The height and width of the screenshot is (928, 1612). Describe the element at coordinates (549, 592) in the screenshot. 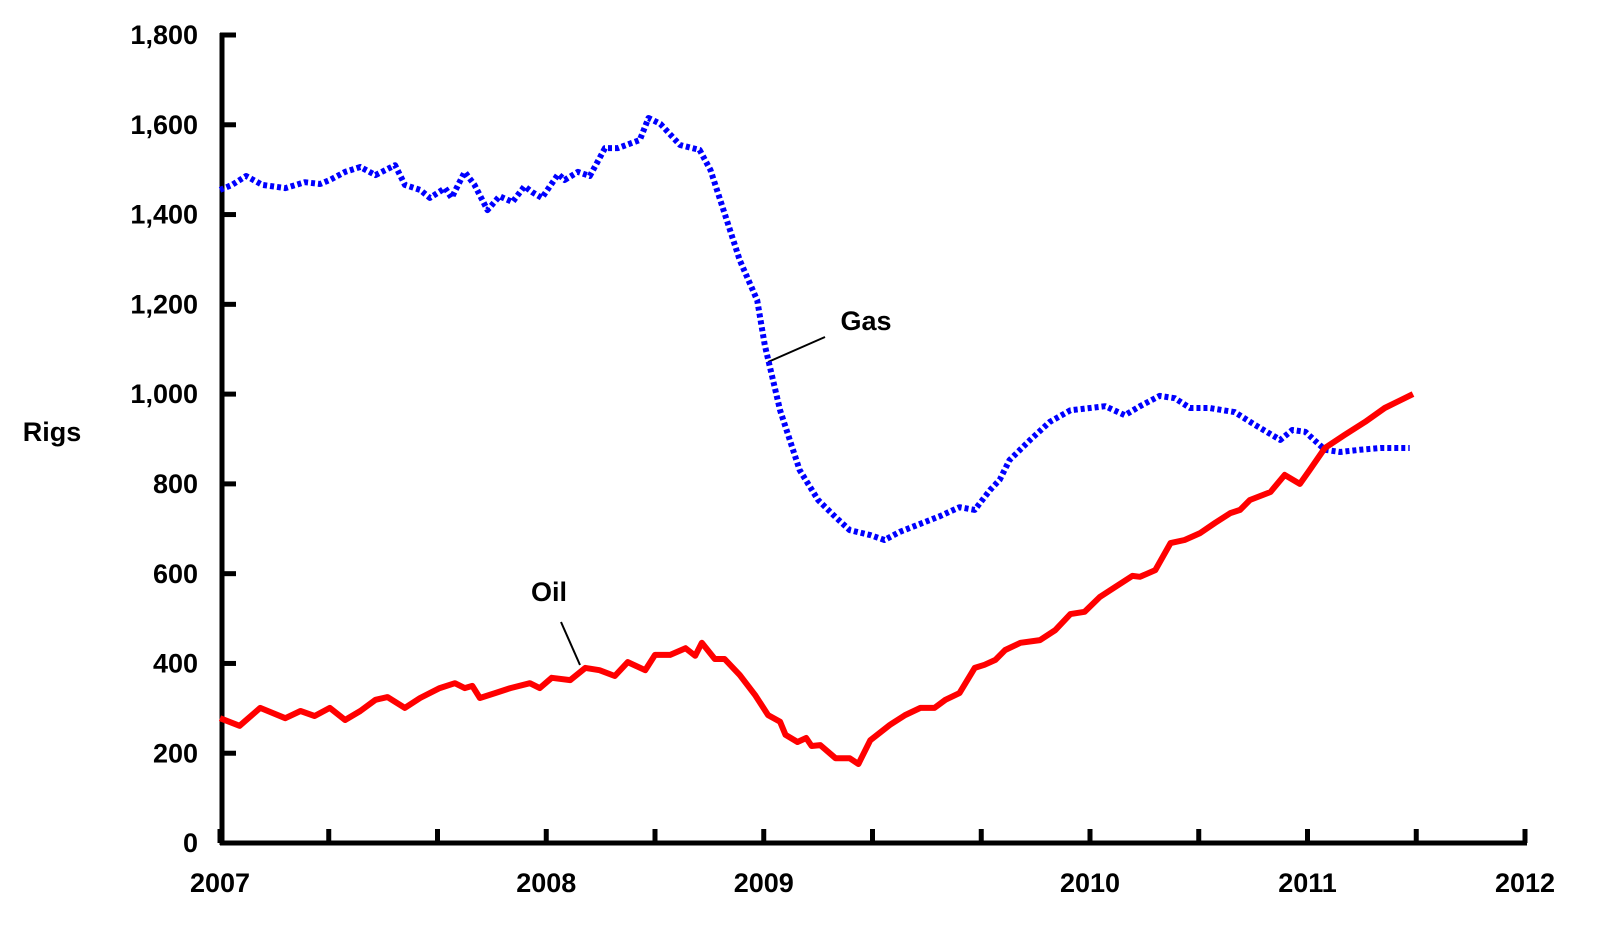

I see `series-label: Oil` at that location.